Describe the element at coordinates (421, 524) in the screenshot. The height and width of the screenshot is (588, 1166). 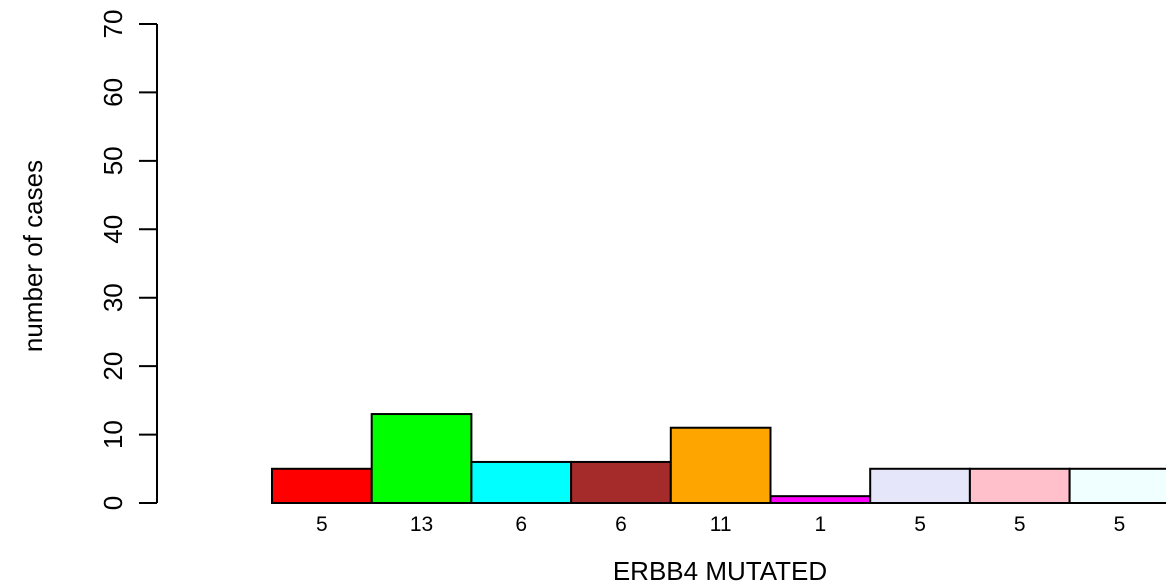
I see `x-tick-label: 13` at that location.